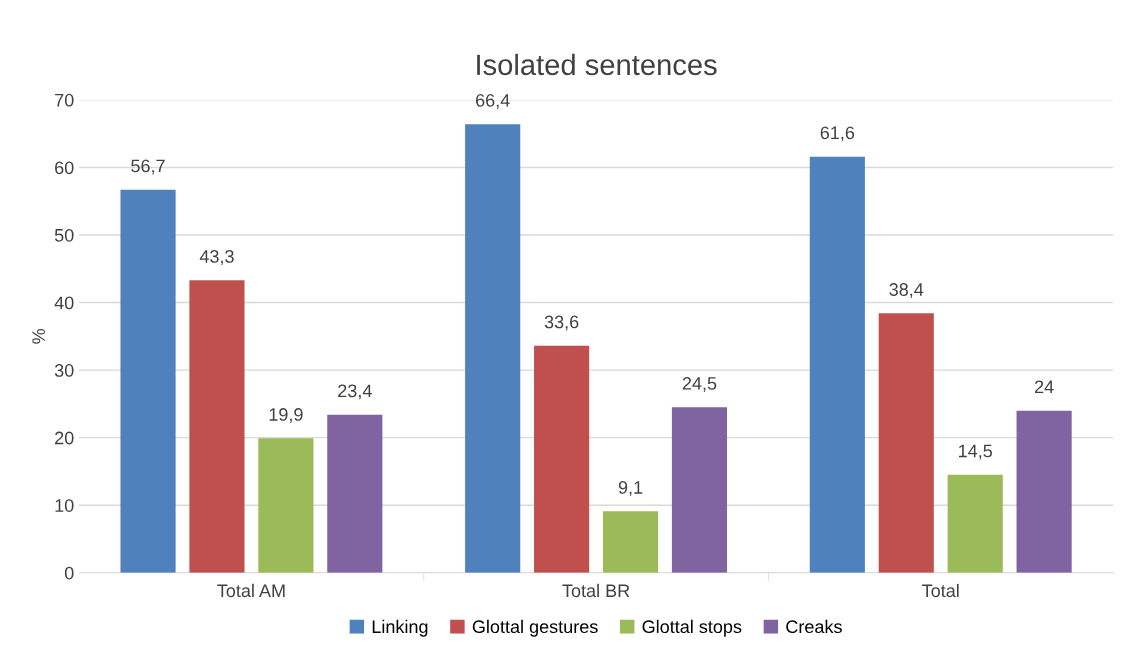  I want to click on y-tick-label: 10, so click(64, 505).